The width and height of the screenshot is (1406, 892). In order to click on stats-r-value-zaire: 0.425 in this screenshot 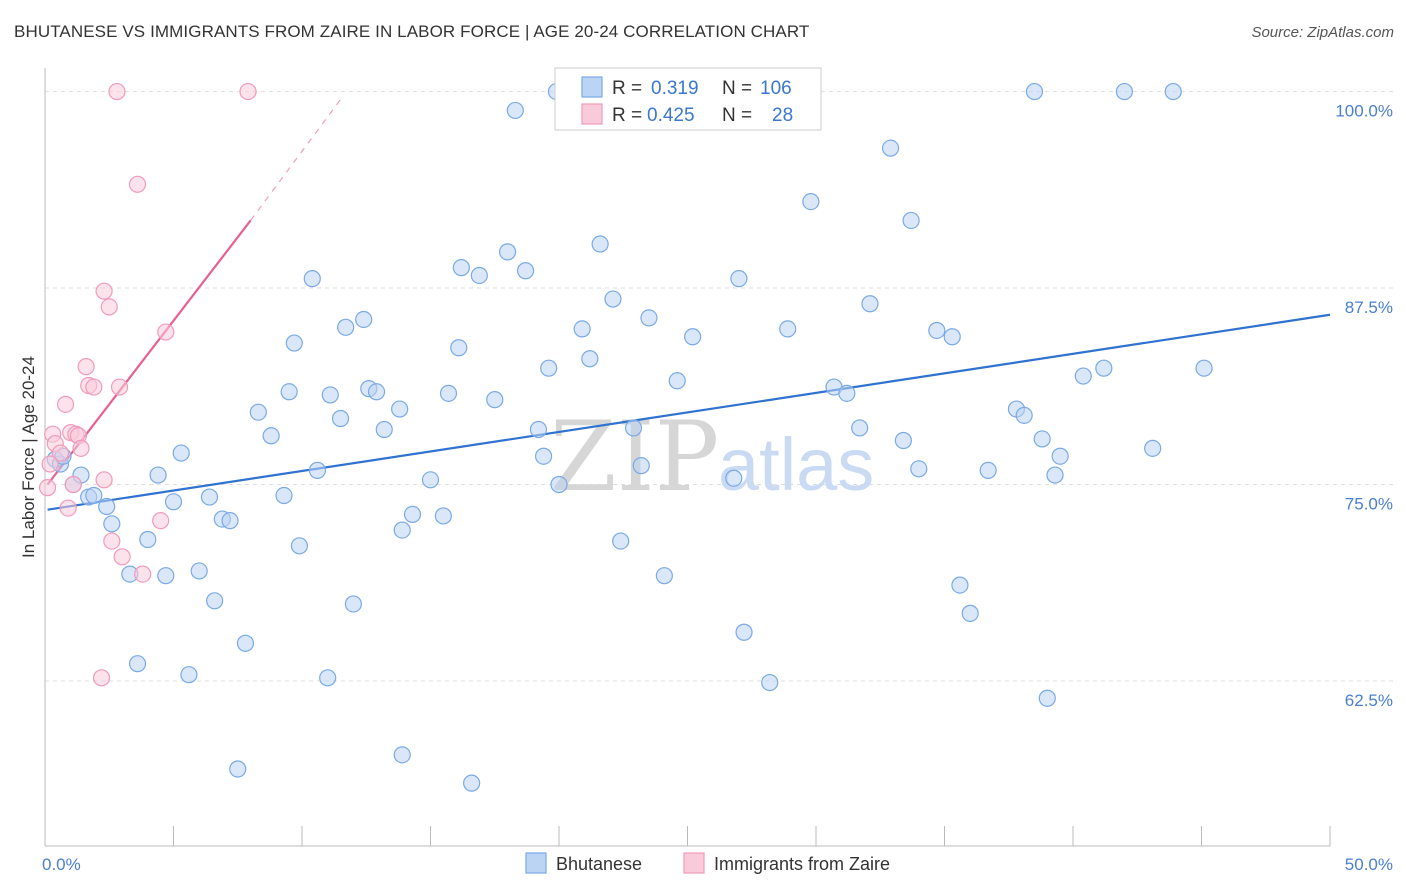, I will do `click(671, 115)`.